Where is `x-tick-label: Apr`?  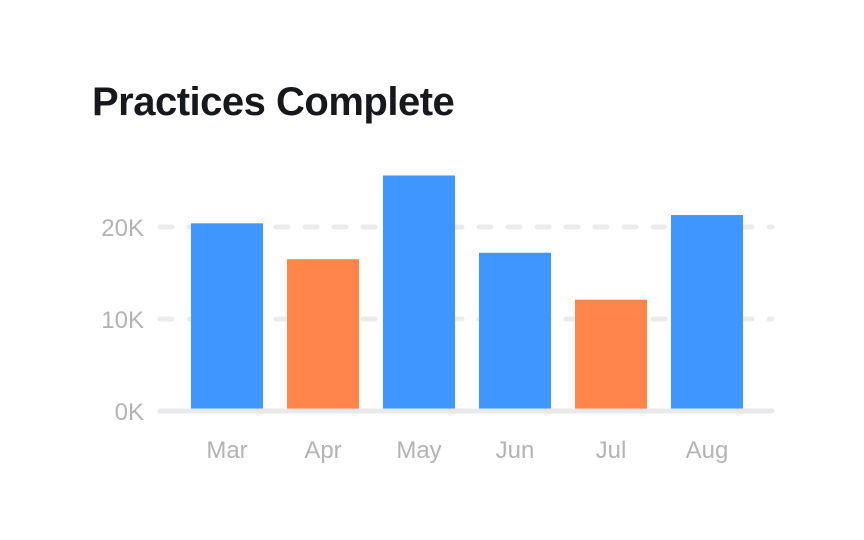 x-tick-label: Apr is located at coordinates (322, 450).